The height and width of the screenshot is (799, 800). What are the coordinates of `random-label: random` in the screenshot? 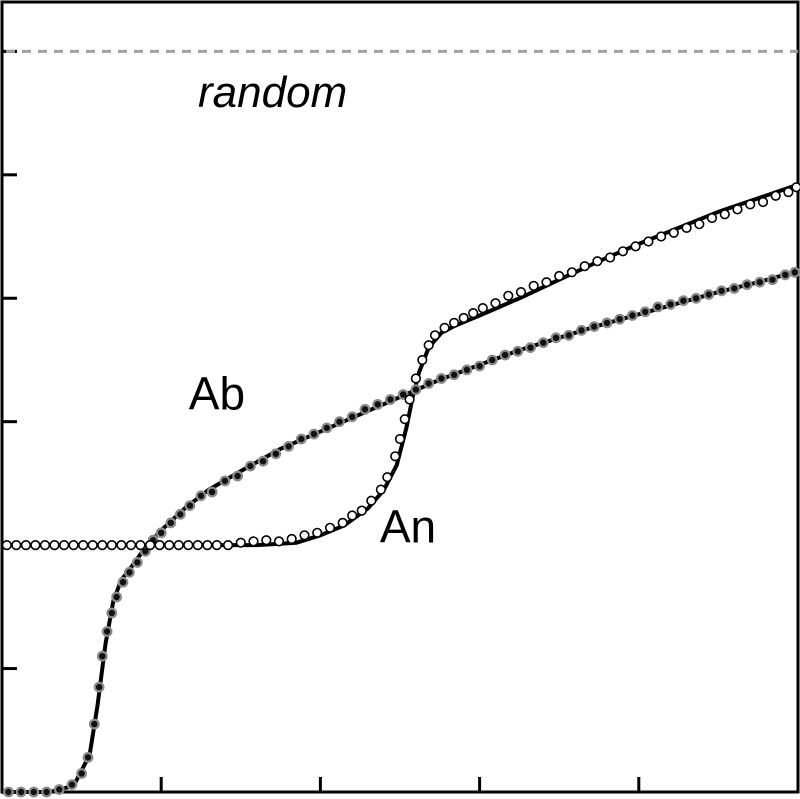 It's located at (272, 92).